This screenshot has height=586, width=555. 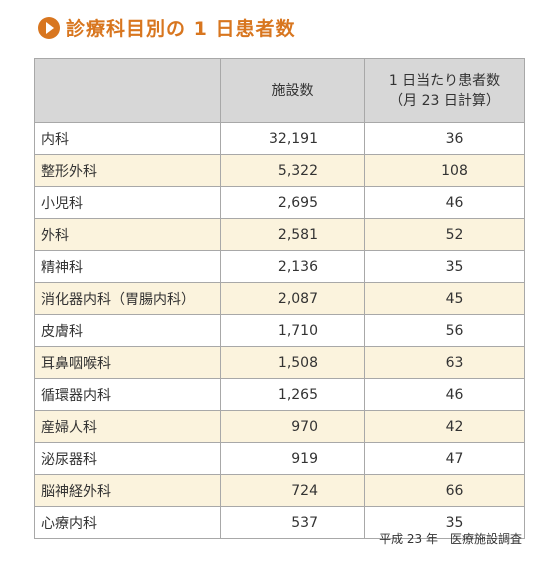 I want to click on facilities-cell: 32,191, so click(x=292, y=138).